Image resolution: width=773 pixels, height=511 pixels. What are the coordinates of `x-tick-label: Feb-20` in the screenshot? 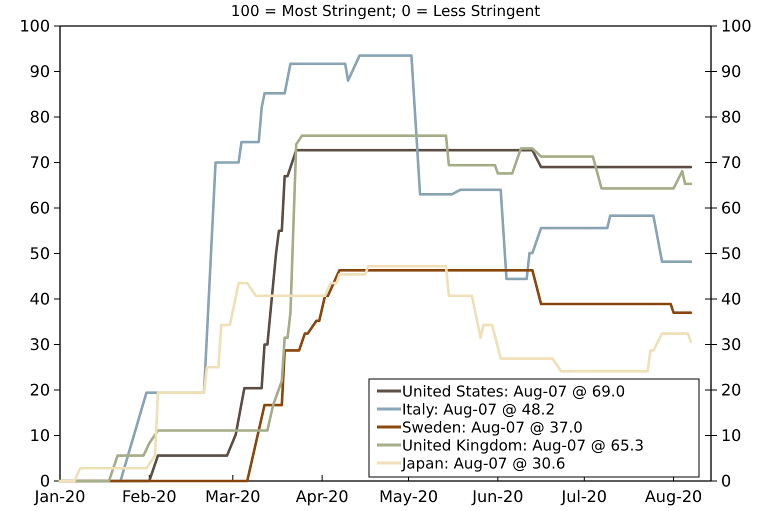 It's located at (149, 496).